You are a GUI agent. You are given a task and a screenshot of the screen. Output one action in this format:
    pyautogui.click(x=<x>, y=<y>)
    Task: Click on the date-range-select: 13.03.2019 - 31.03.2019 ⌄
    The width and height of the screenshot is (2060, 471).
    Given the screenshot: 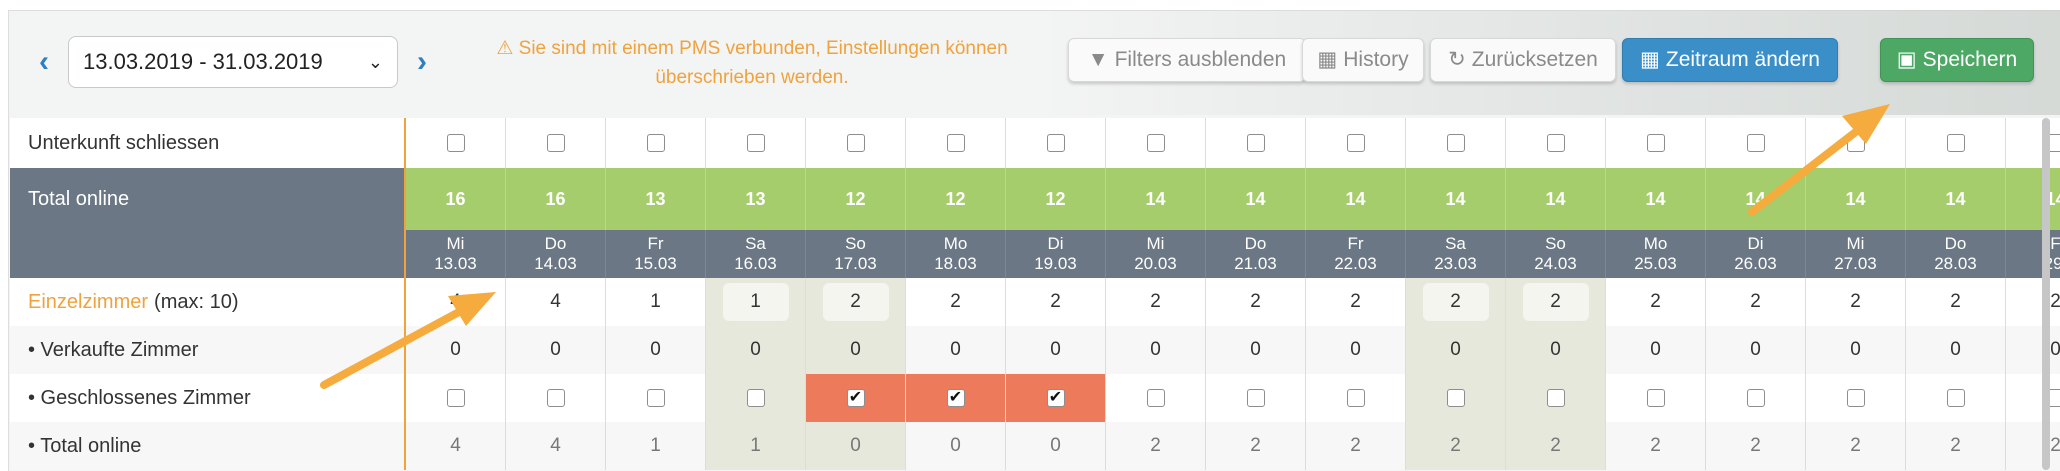 What is the action you would take?
    pyautogui.click(x=233, y=62)
    